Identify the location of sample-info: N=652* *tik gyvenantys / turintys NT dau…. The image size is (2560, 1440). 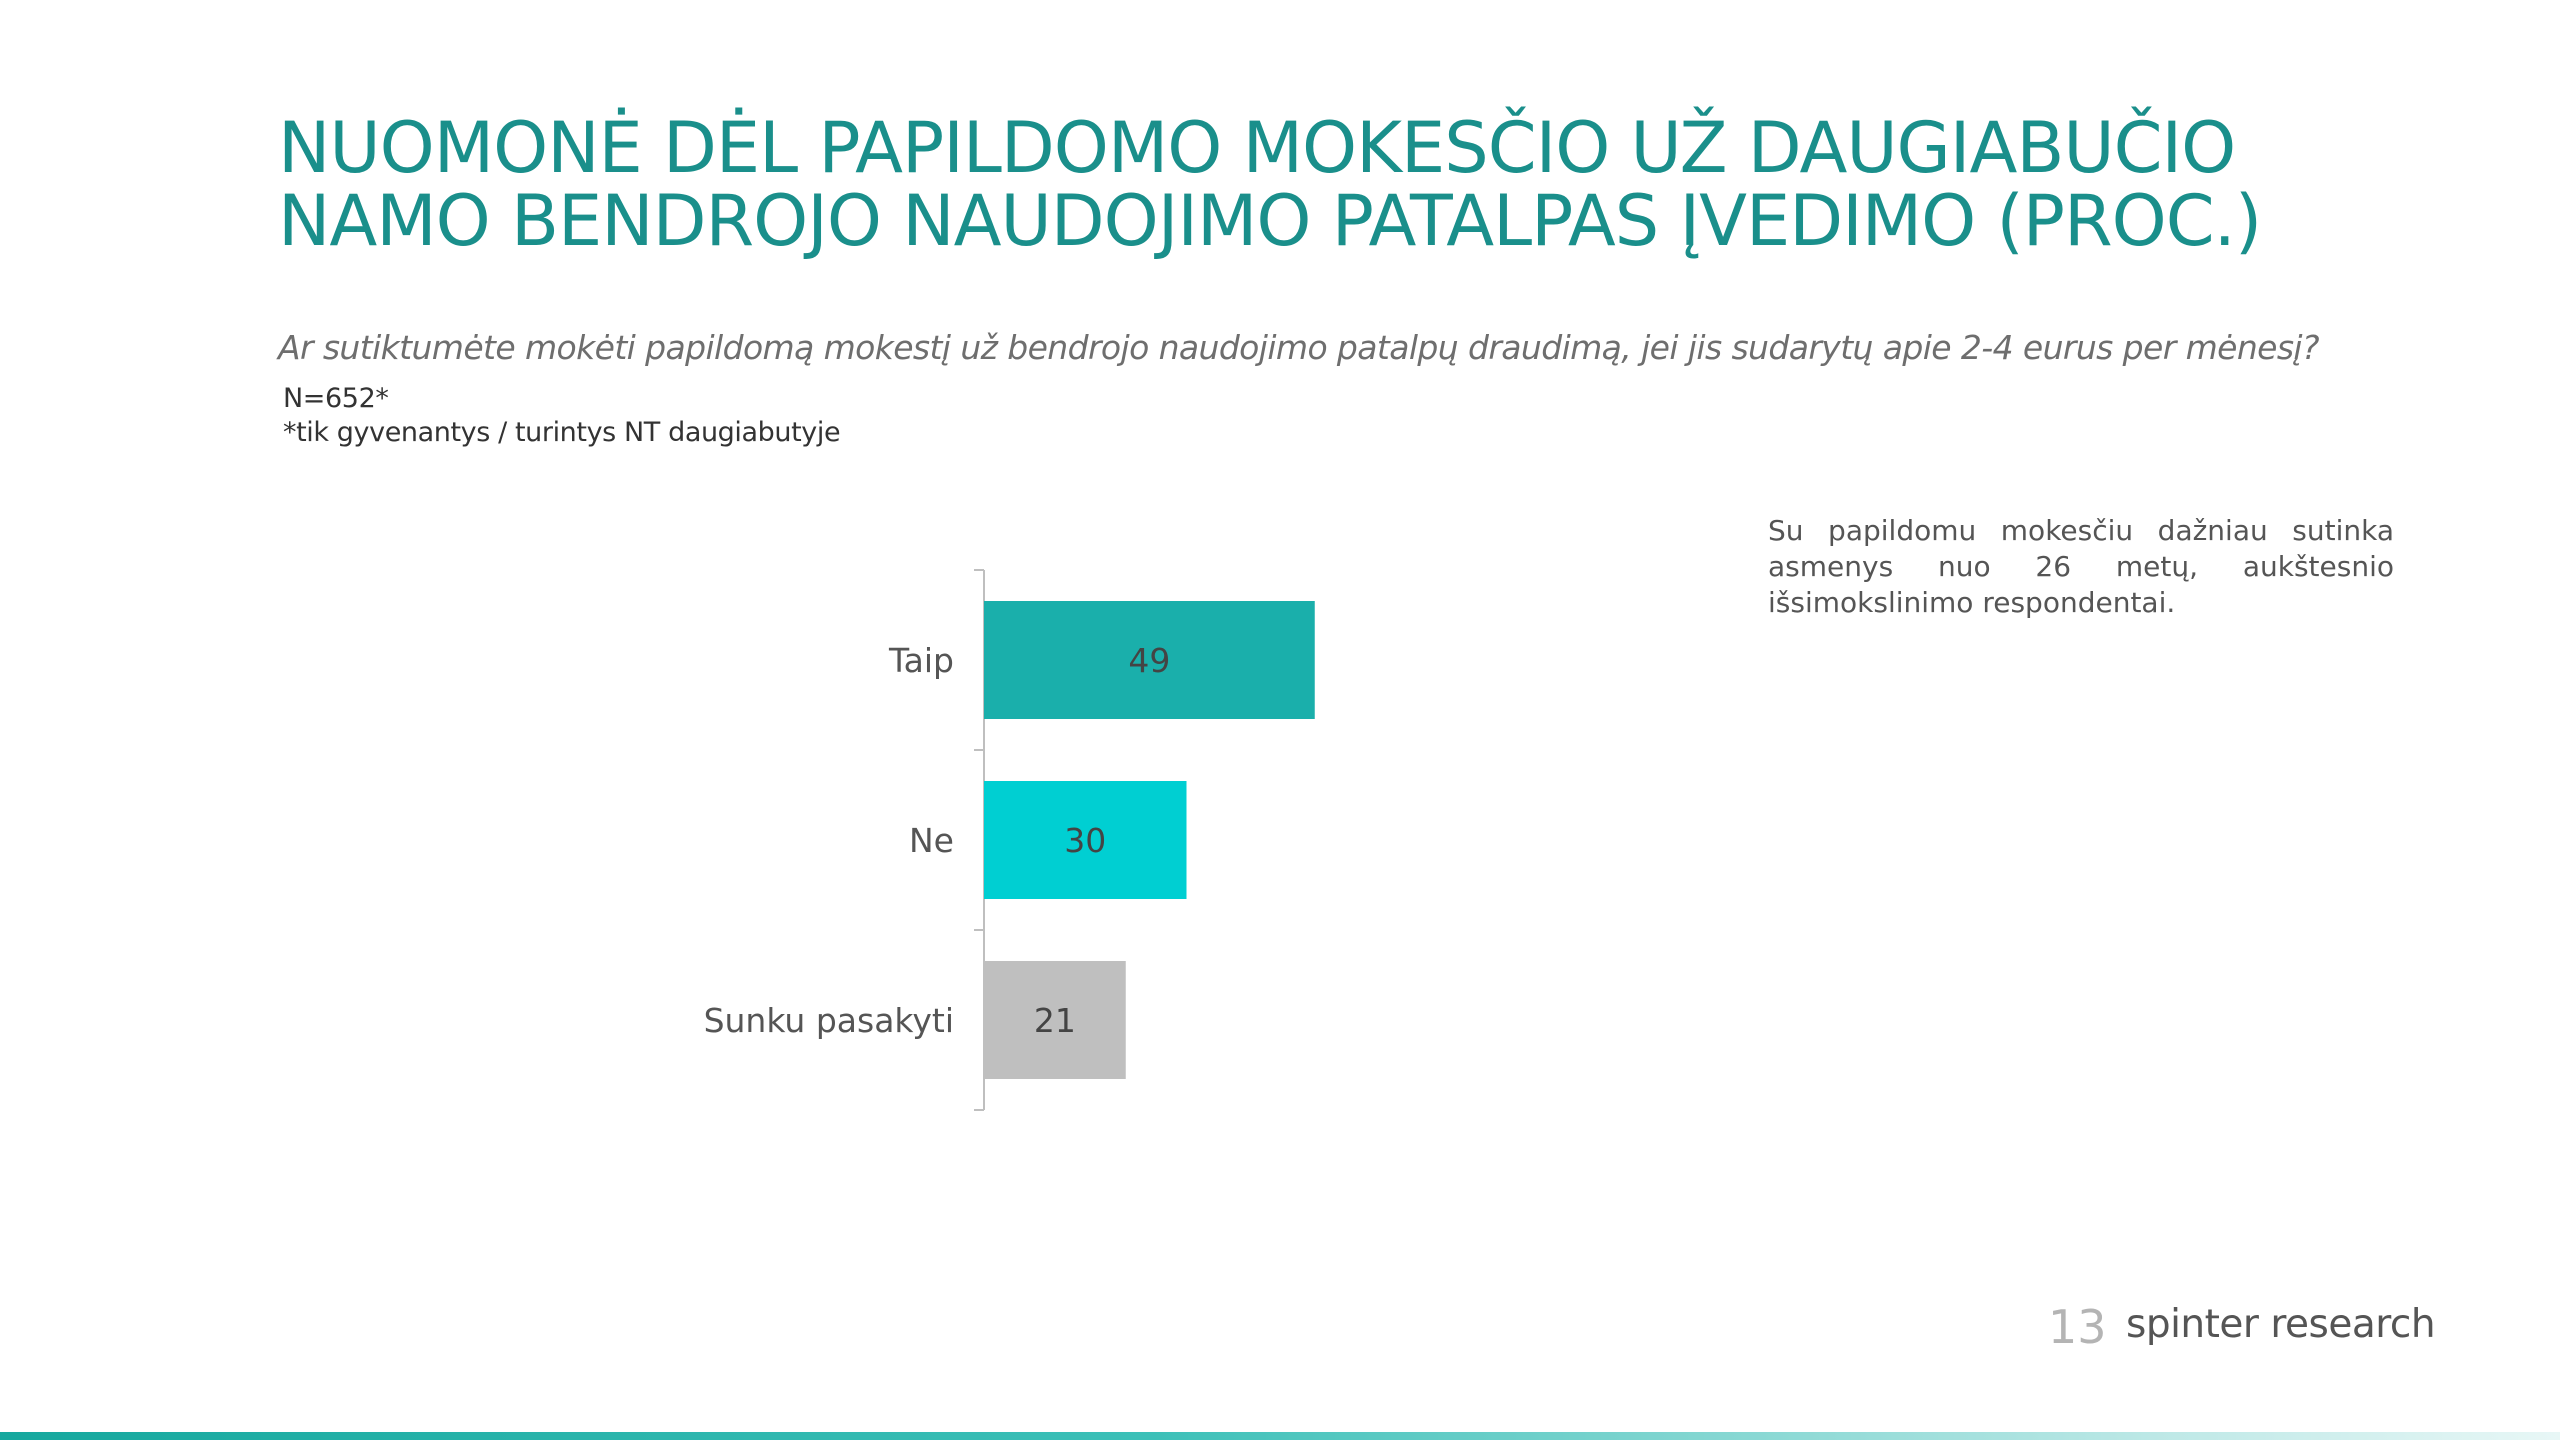
(562, 416).